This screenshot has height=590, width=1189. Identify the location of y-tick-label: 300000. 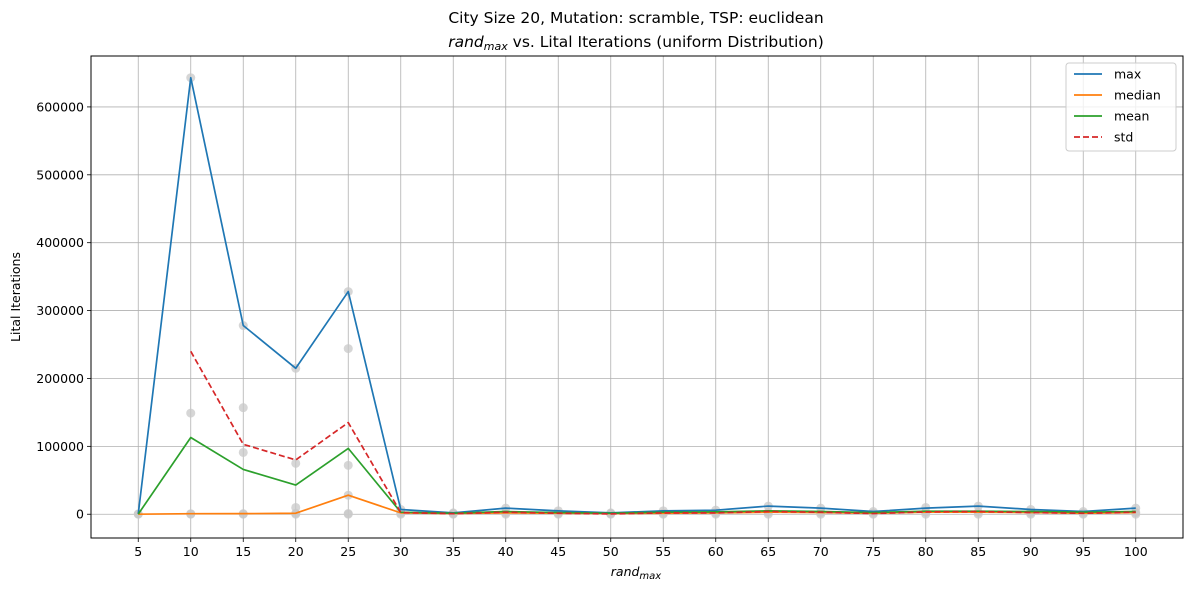
(60, 310).